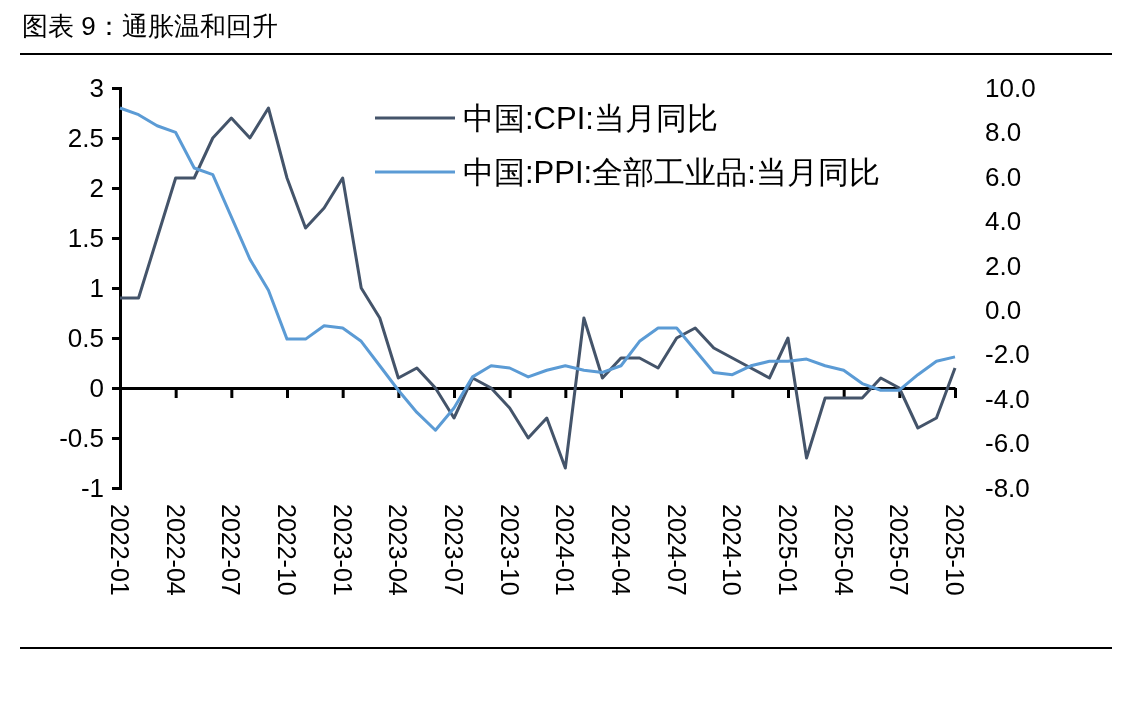 The width and height of the screenshot is (1134, 710). I want to click on x-tick-label: 2024-01, so click(565, 550).